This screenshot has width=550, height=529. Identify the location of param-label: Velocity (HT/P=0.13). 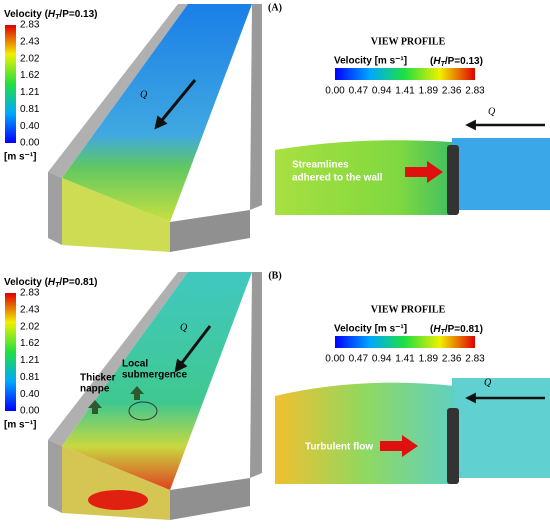
(51, 15).